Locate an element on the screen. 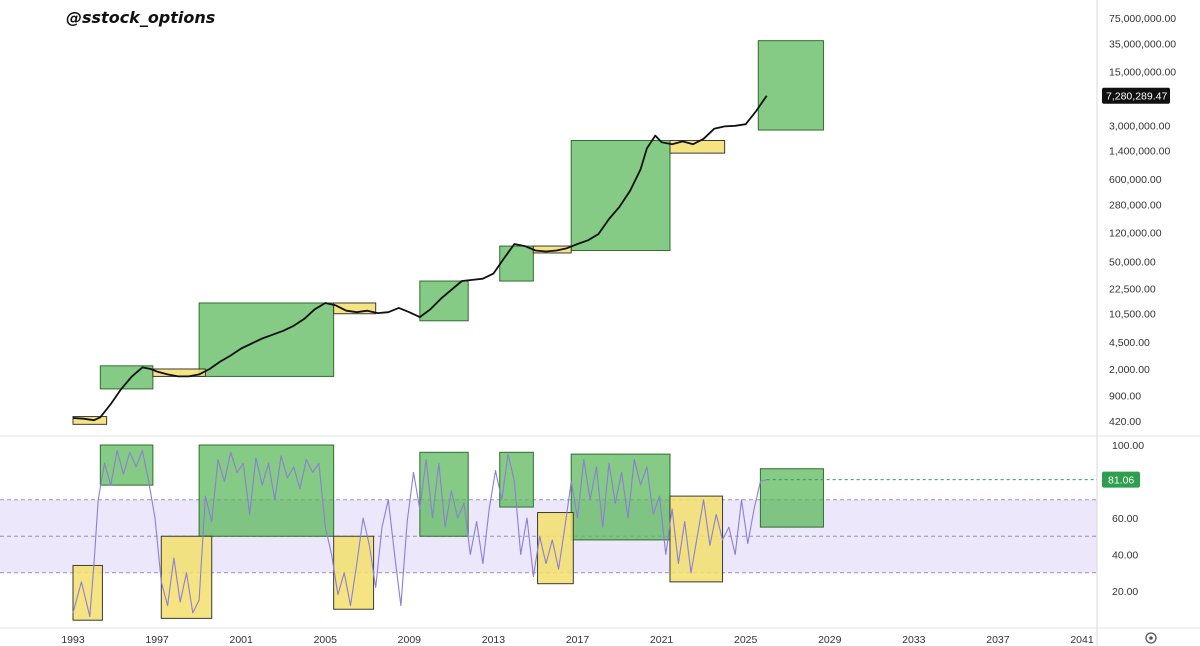 The height and width of the screenshot is (646, 1200). time-tick-label: 2005 is located at coordinates (326, 640).